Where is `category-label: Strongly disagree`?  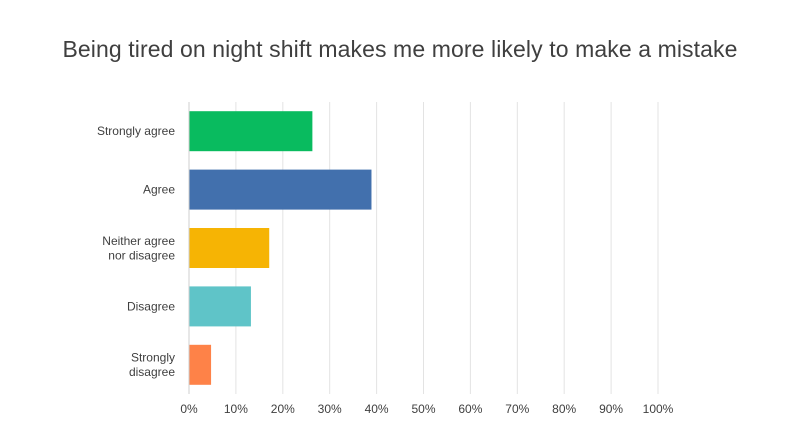
category-label: Strongly disagree is located at coordinates (152, 365).